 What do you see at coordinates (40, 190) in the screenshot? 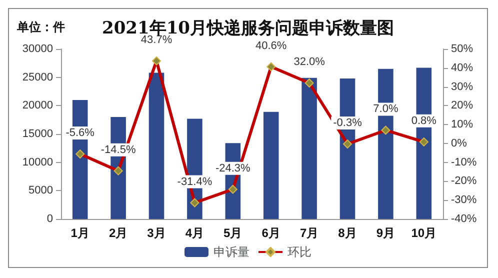
I see `y-tick-label: 5000` at bounding box center [40, 190].